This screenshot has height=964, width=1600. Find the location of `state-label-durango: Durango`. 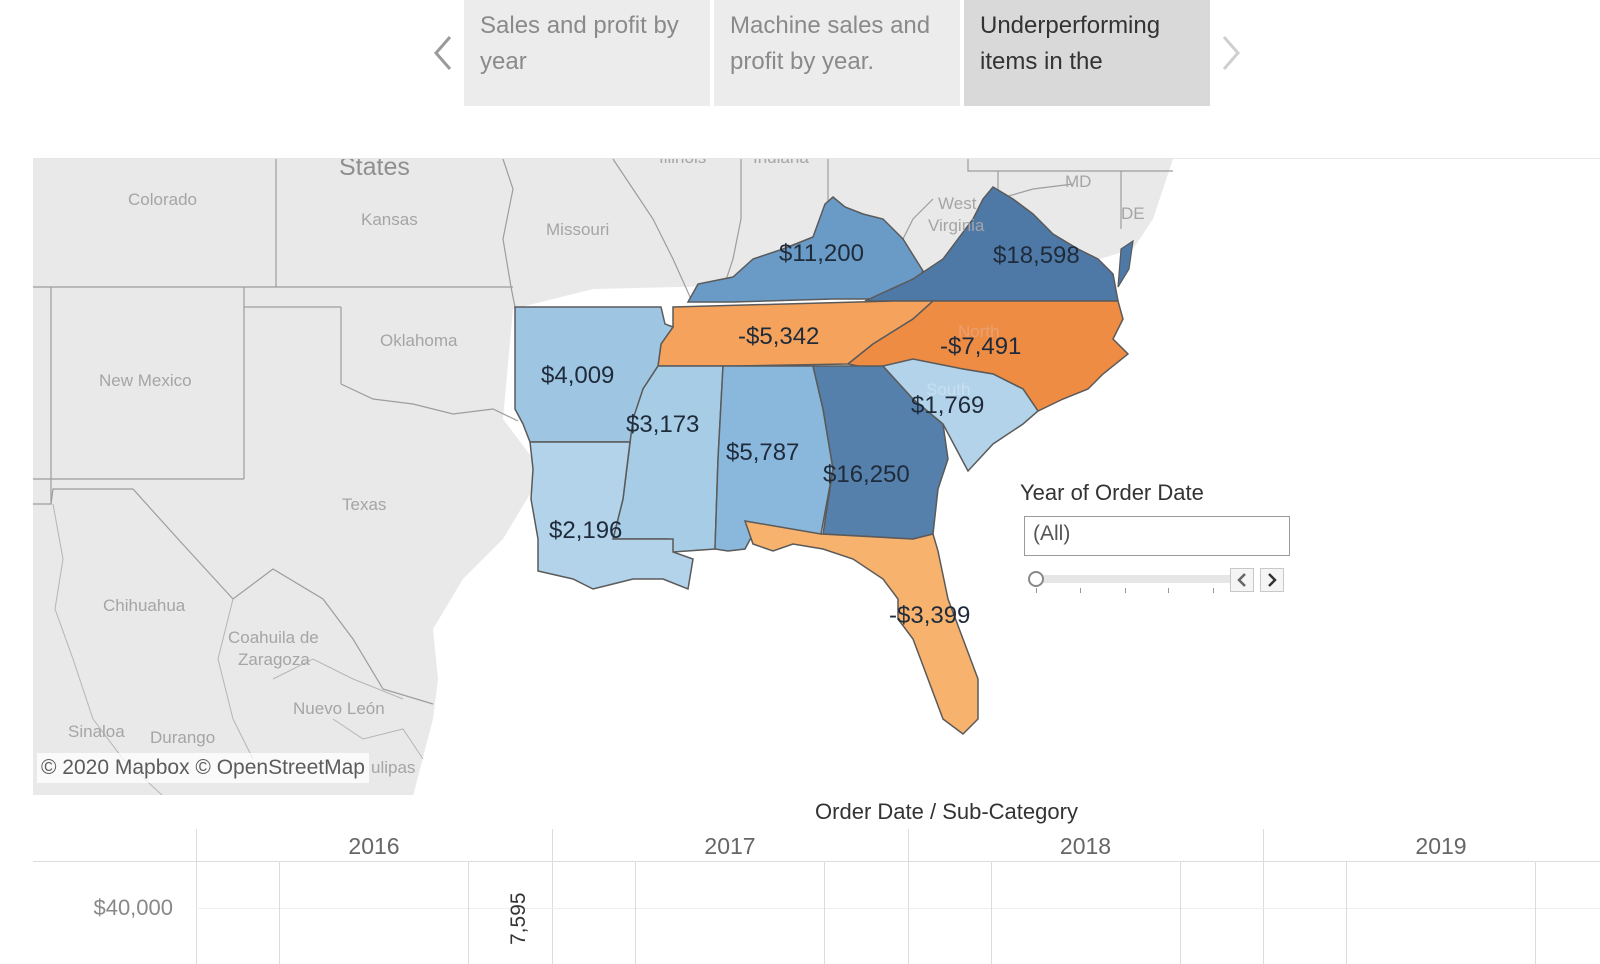

state-label-durango: Durango is located at coordinates (182, 737).